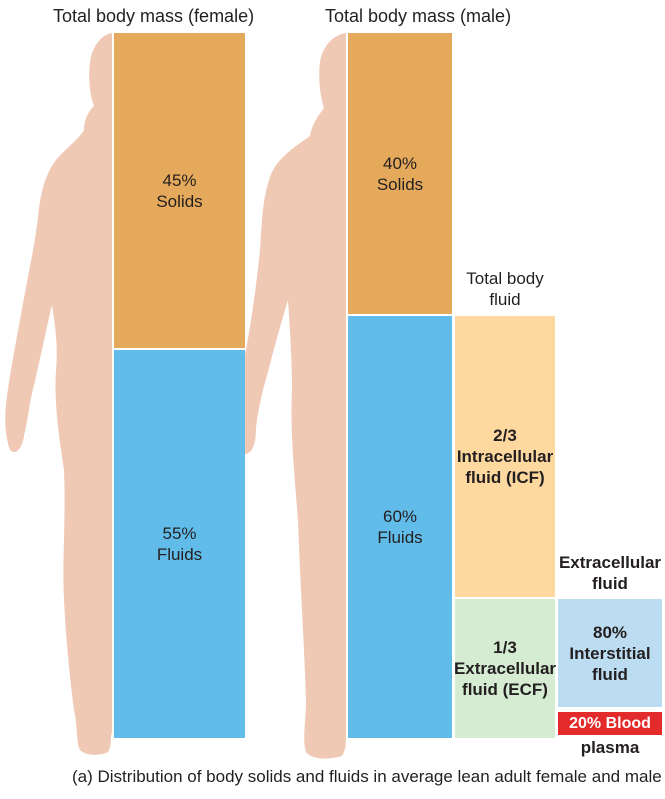  What do you see at coordinates (400, 184) in the screenshot?
I see `male-solids-label: Solids` at bounding box center [400, 184].